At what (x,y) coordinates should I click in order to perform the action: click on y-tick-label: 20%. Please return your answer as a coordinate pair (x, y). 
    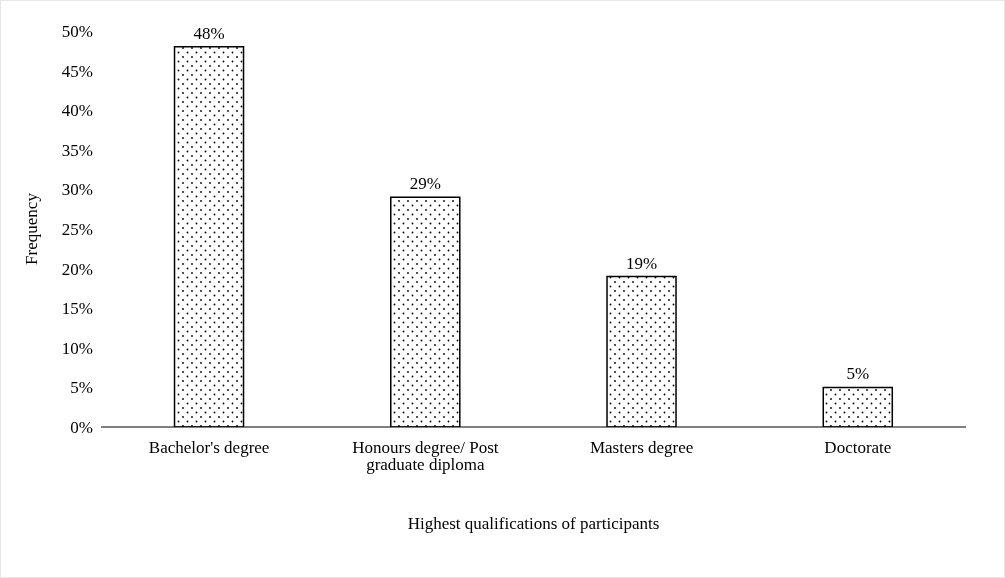
    Looking at the image, I should click on (77, 269).